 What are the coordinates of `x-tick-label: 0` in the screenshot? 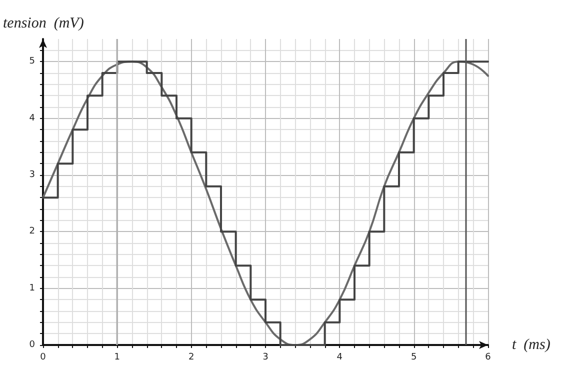 It's located at (43, 357).